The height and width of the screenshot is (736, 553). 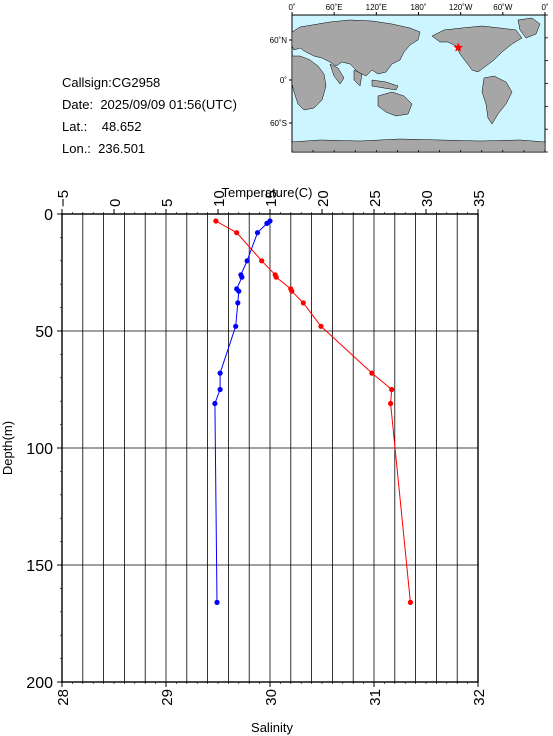 What do you see at coordinates (385, 85) in the screenshot?
I see `land-indonesia` at bounding box center [385, 85].